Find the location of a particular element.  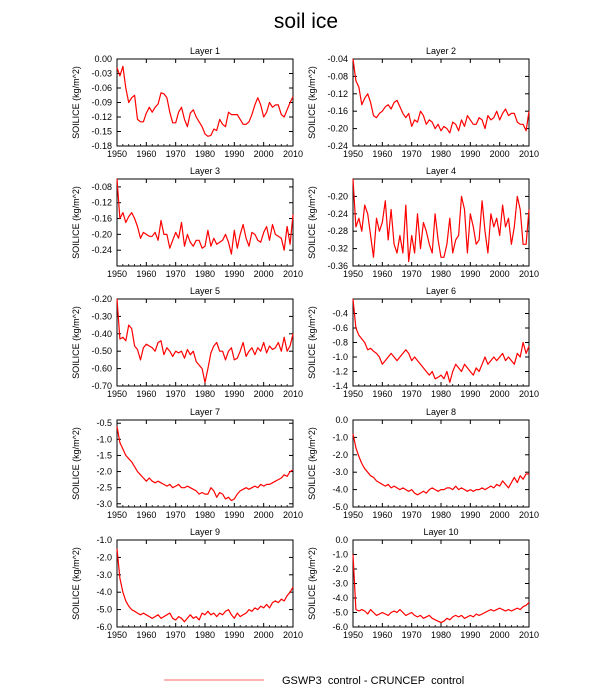

figure-title: soil ice is located at coordinates (306, 21).